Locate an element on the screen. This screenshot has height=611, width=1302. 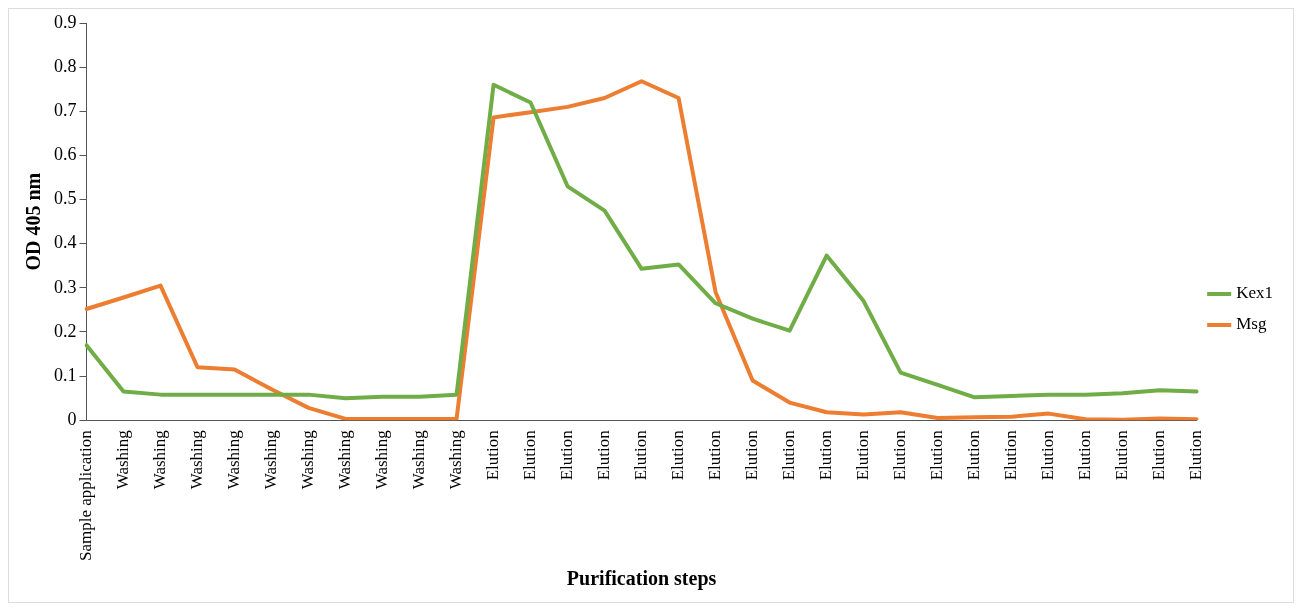
y-tick-label: 0.2 is located at coordinates (65, 330).